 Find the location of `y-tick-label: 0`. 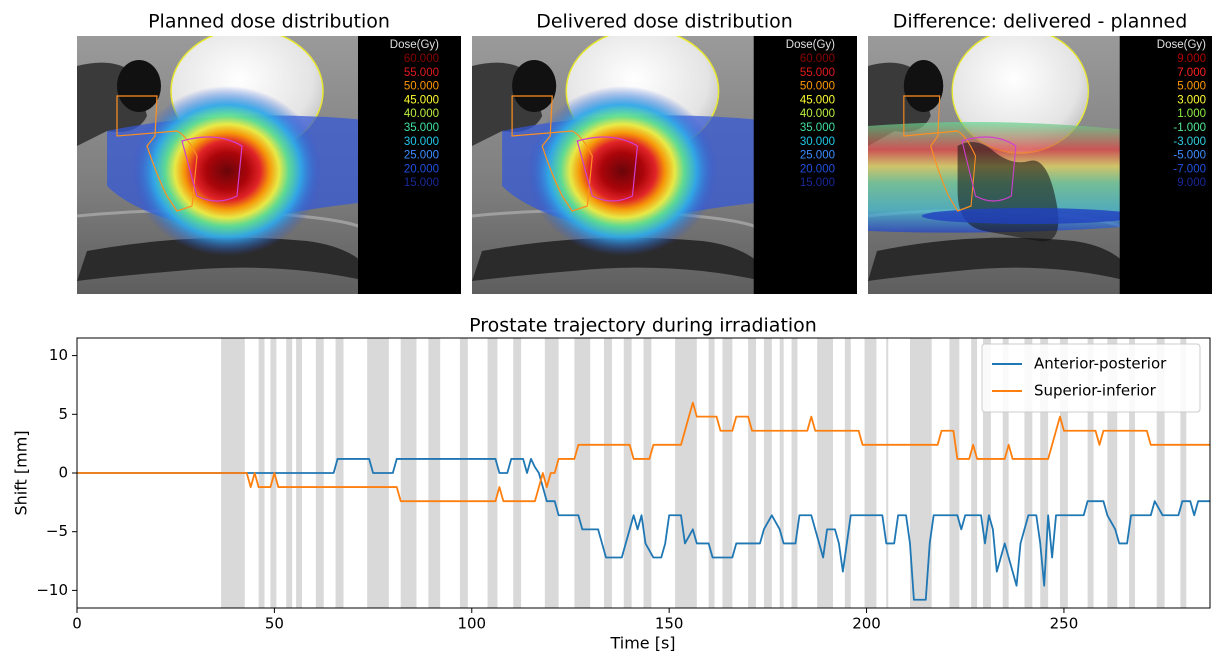

y-tick-label: 0 is located at coordinates (63, 473).